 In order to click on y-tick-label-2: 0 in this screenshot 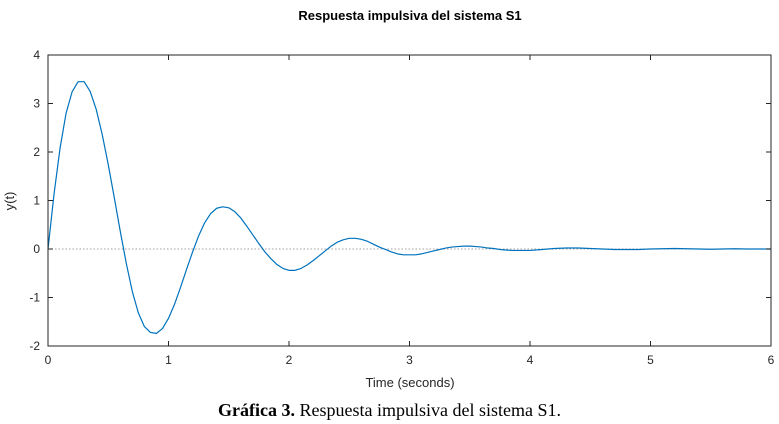, I will do `click(36, 249)`.